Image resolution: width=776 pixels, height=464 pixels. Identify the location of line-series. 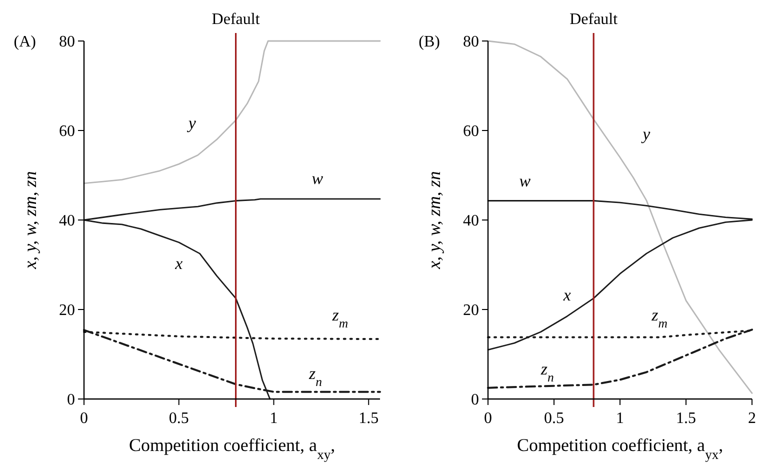
(232, 112).